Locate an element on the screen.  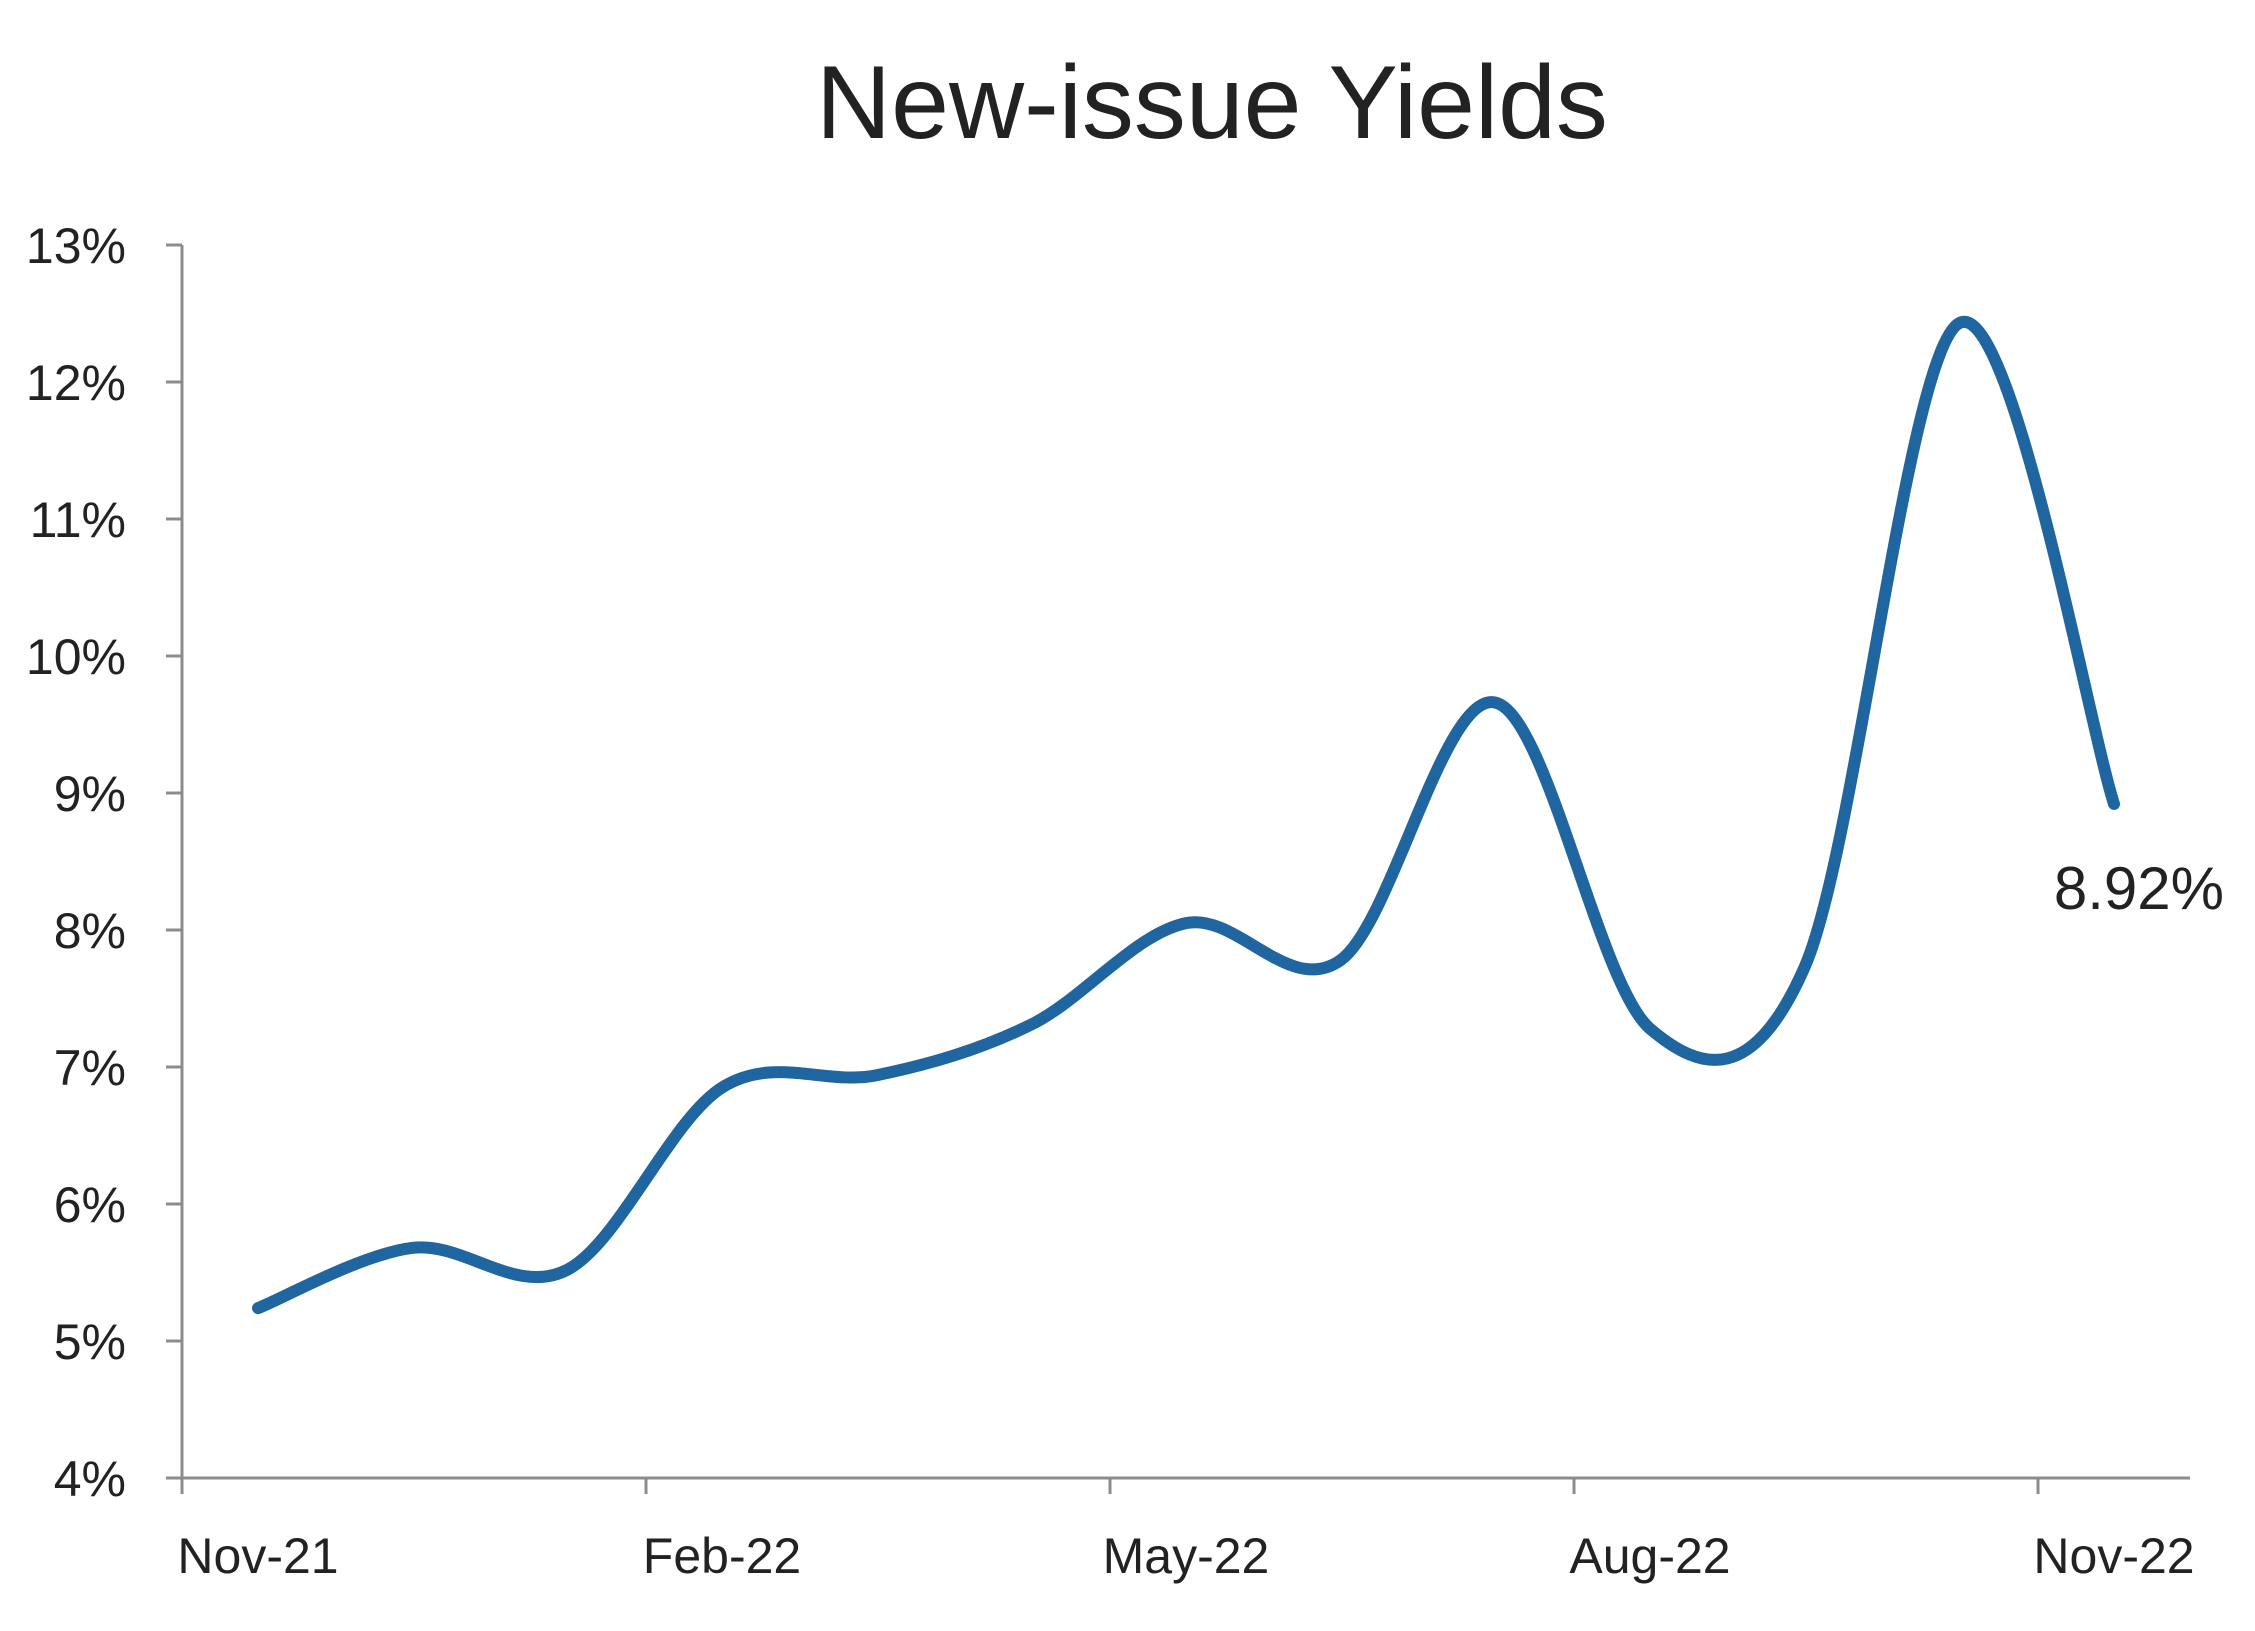
y-tick-label: 7% is located at coordinates (90, 1068).